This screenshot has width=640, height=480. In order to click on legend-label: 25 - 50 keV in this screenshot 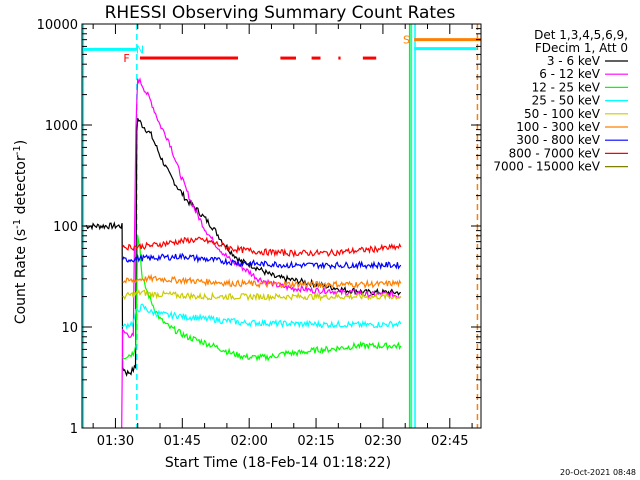, I will do `click(566, 101)`.